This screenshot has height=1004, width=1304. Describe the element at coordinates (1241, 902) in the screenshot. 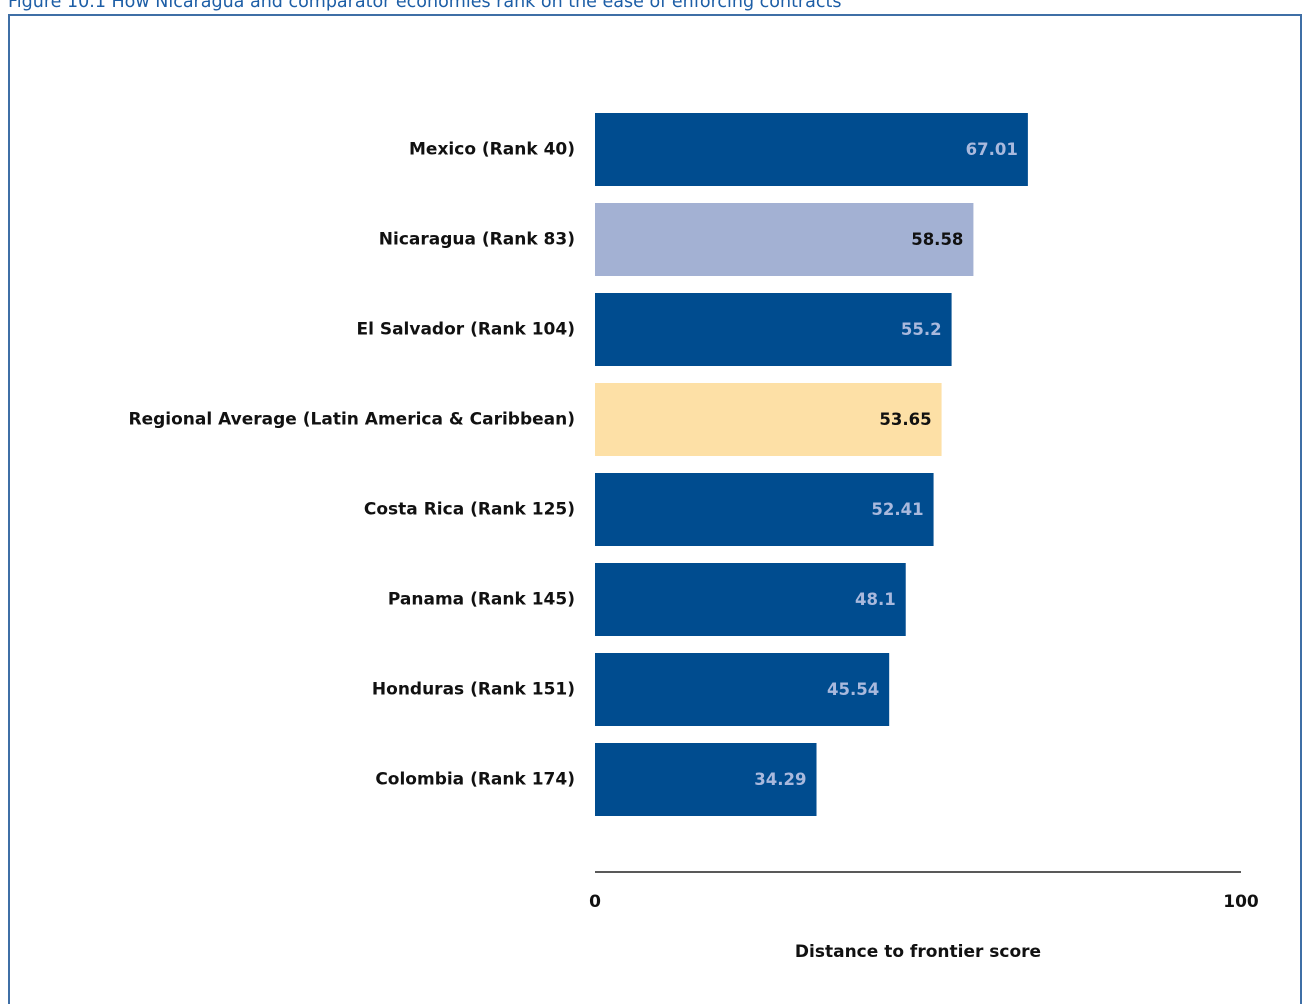

I see `x-tick-label-max: 100` at that location.